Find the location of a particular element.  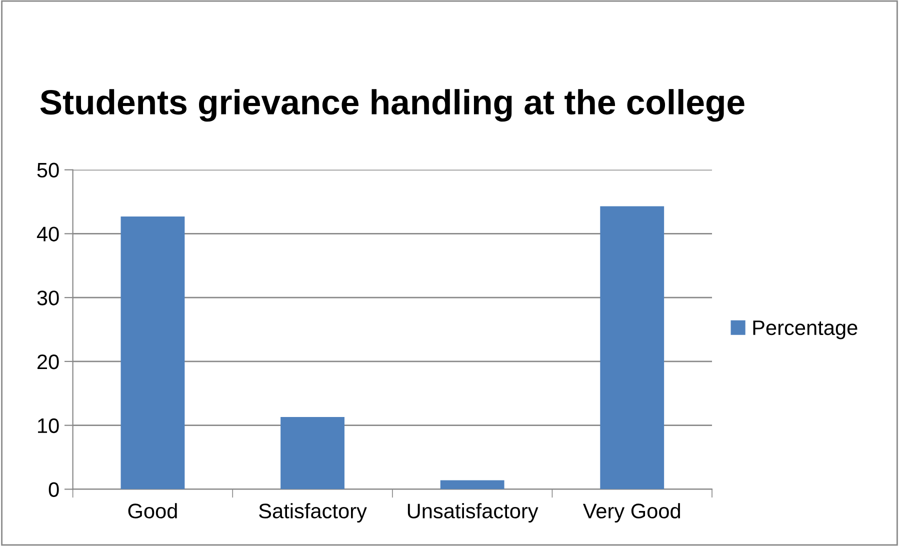

x-tick-label: Very Good is located at coordinates (631, 513).